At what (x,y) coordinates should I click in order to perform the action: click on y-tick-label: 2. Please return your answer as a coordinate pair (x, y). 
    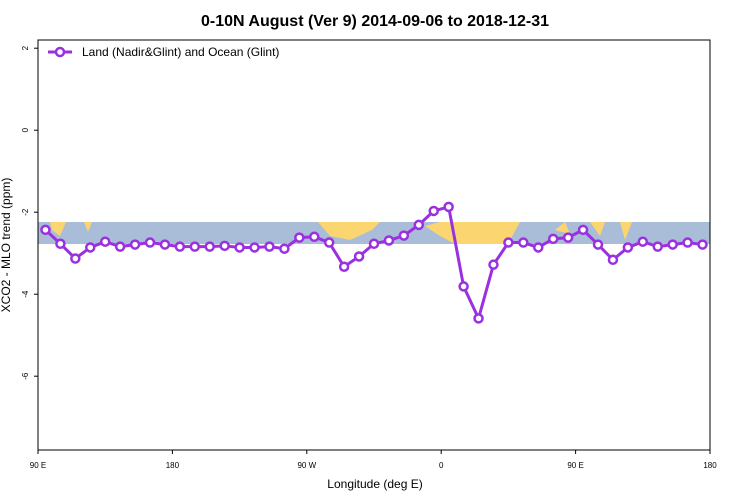
    Looking at the image, I should click on (25, 47).